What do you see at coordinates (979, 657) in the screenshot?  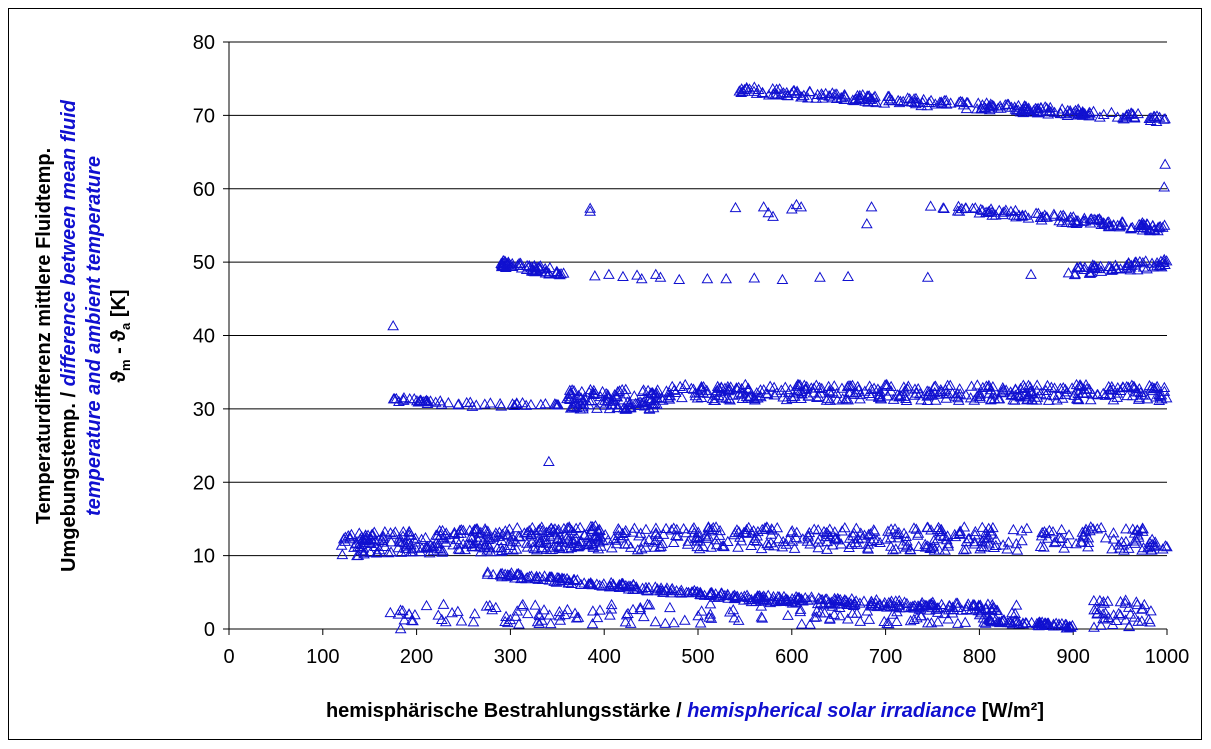 I see `x-tick-label: 800` at bounding box center [979, 657].